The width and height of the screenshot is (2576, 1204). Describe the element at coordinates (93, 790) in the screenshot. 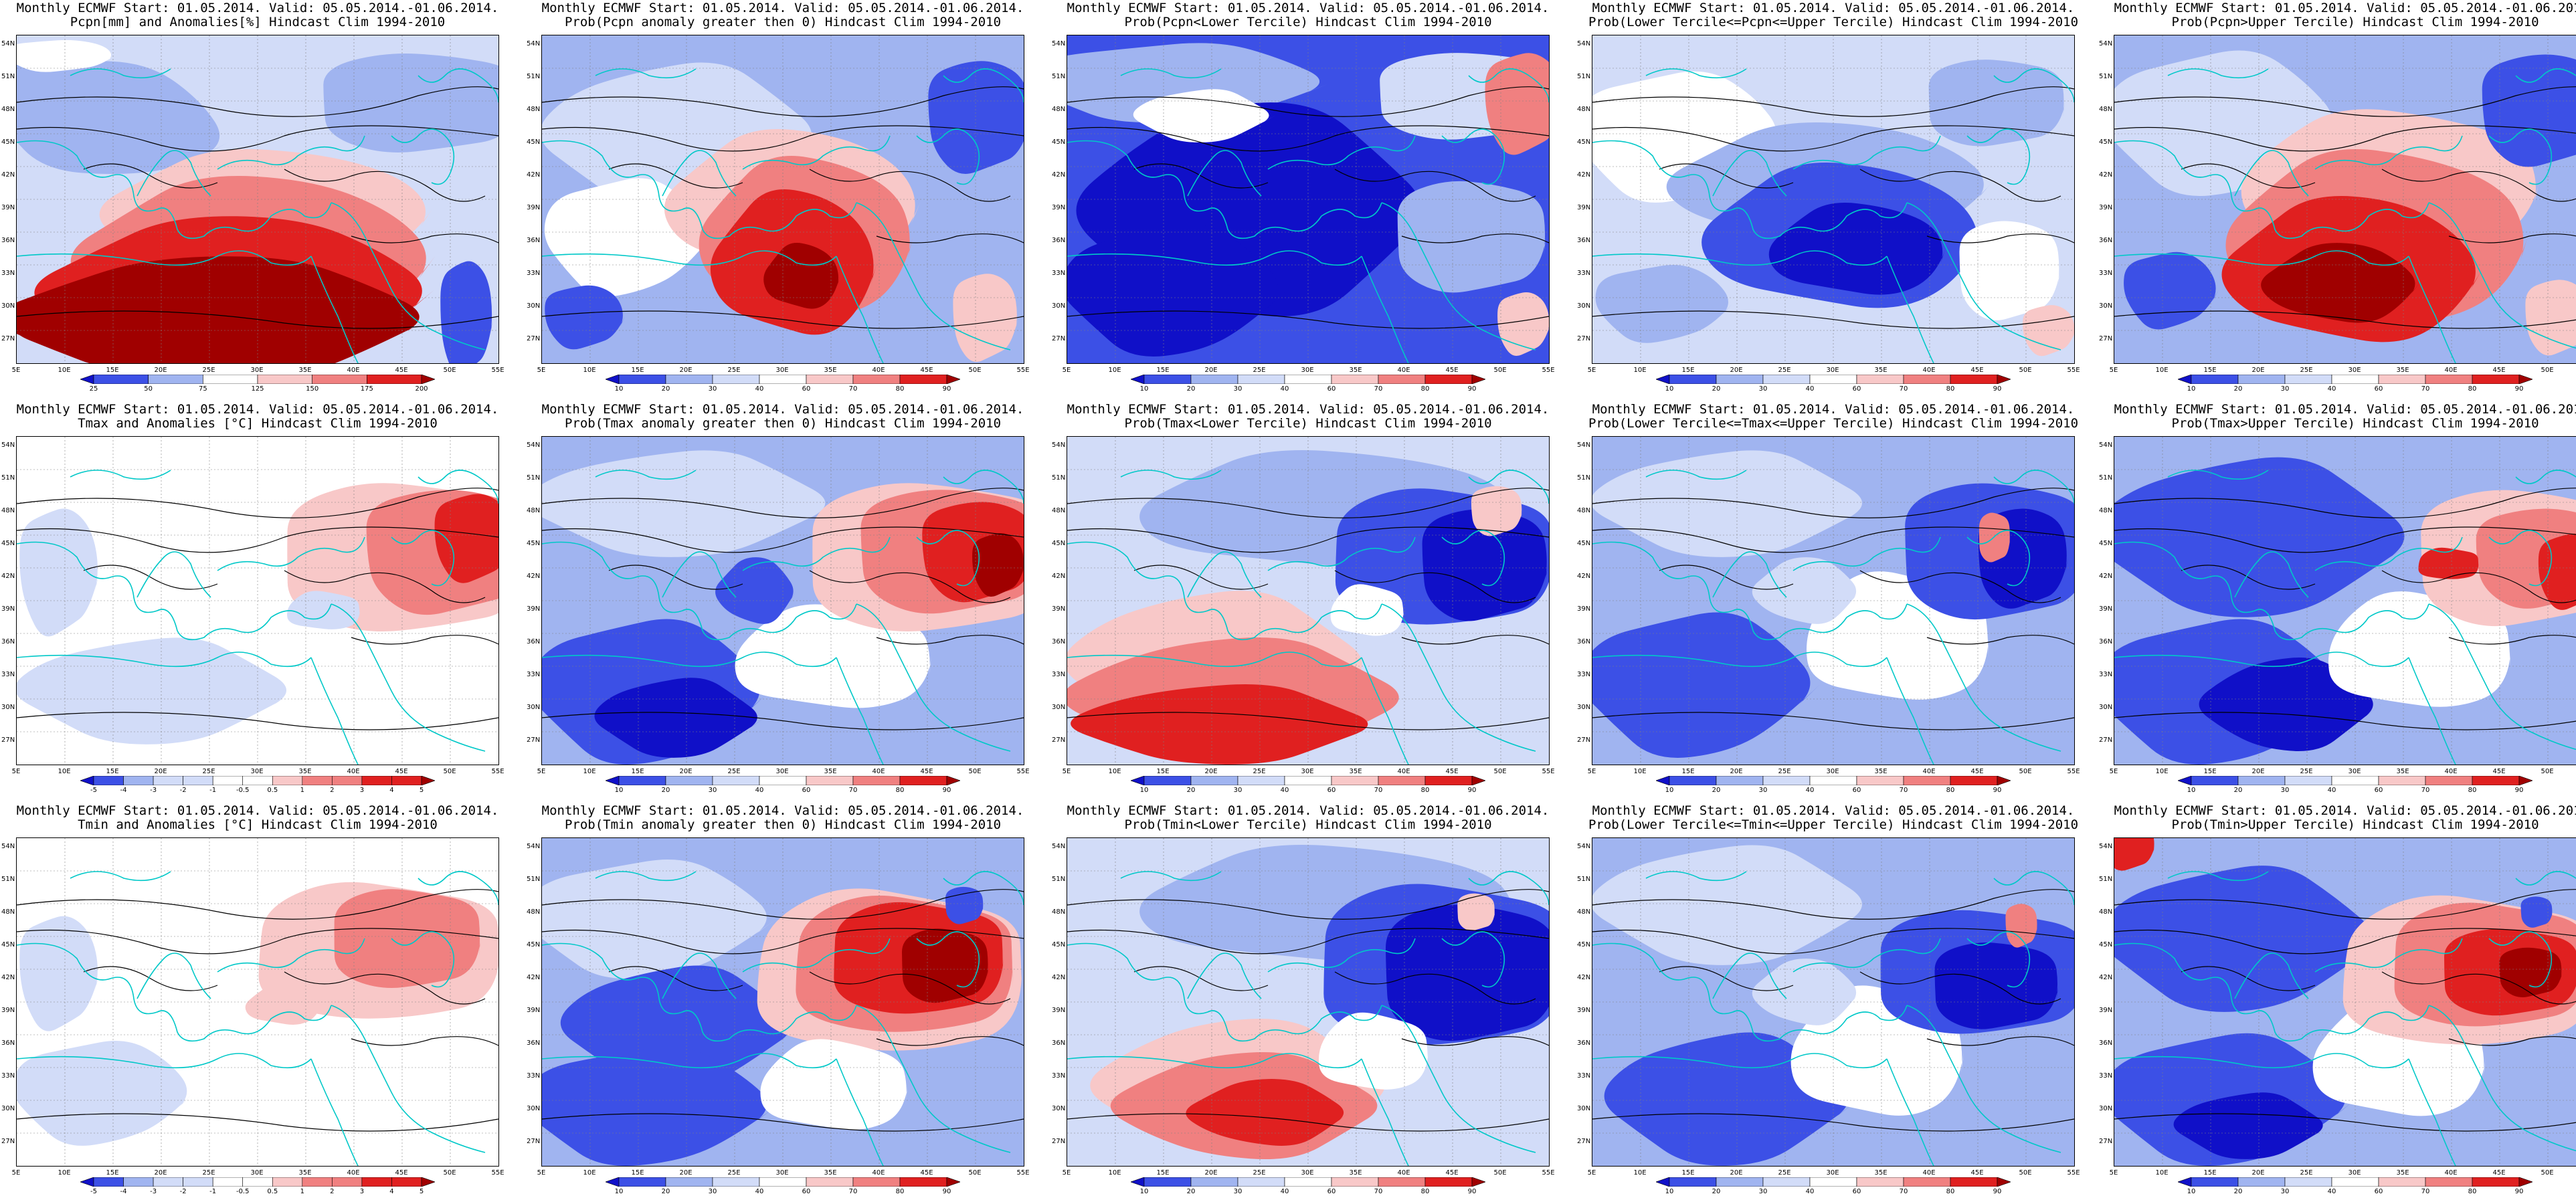

I see `colorbar-label: -5` at that location.